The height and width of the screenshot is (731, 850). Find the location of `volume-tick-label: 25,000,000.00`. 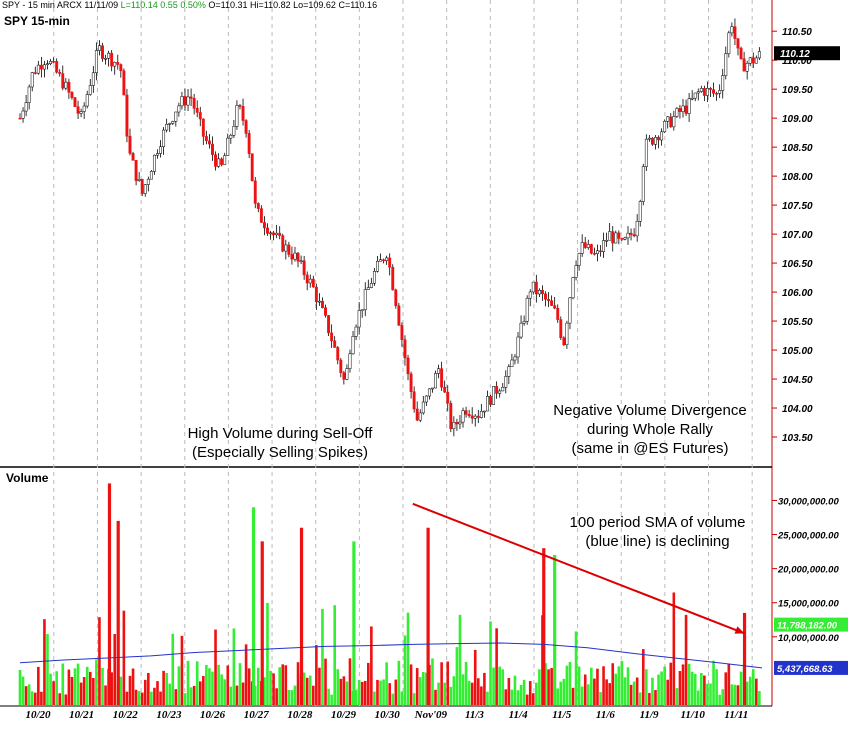

volume-tick-label: 25,000,000.00 is located at coordinates (808, 536).